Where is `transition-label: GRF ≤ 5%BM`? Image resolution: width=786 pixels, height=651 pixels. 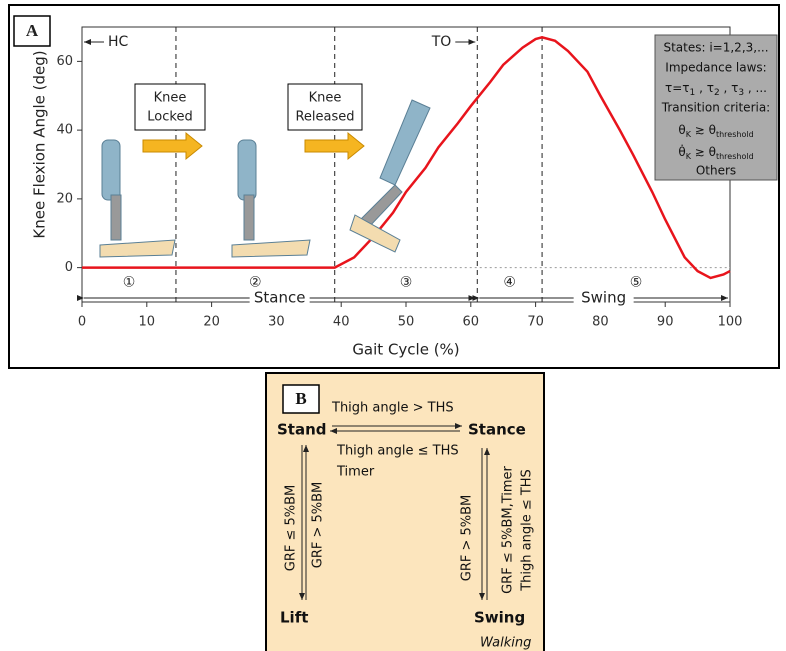
transition-label: GRF ≤ 5%BM is located at coordinates (291, 528).